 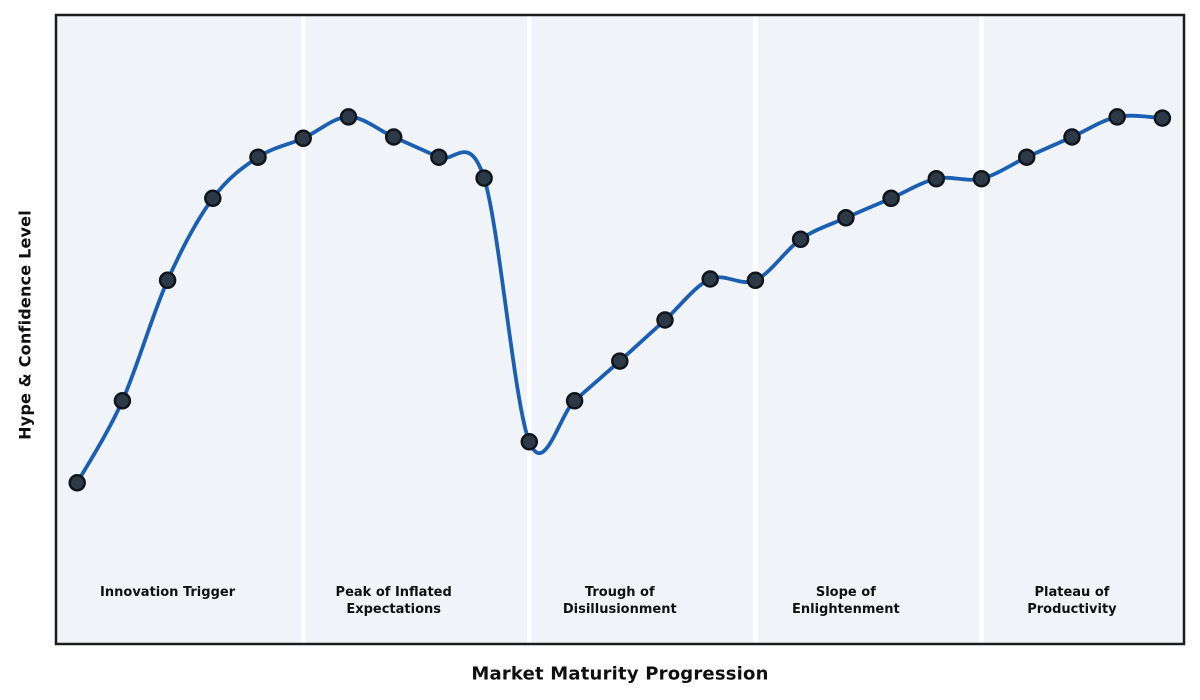 I want to click on phase-label-innovation-trigger: Innovation Trigger, so click(x=168, y=592).